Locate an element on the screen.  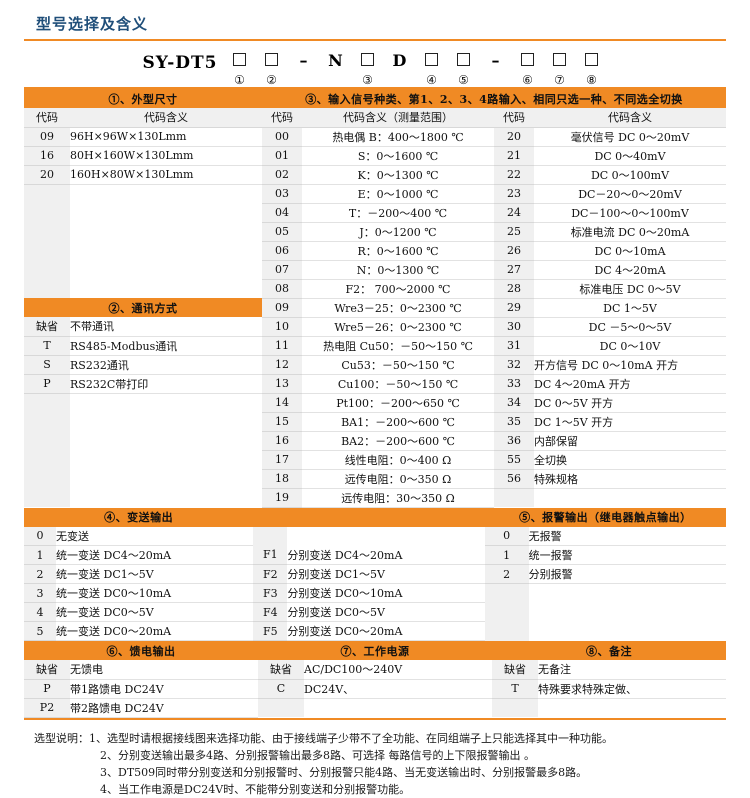
code-cell: 4 is located at coordinates (40, 612).